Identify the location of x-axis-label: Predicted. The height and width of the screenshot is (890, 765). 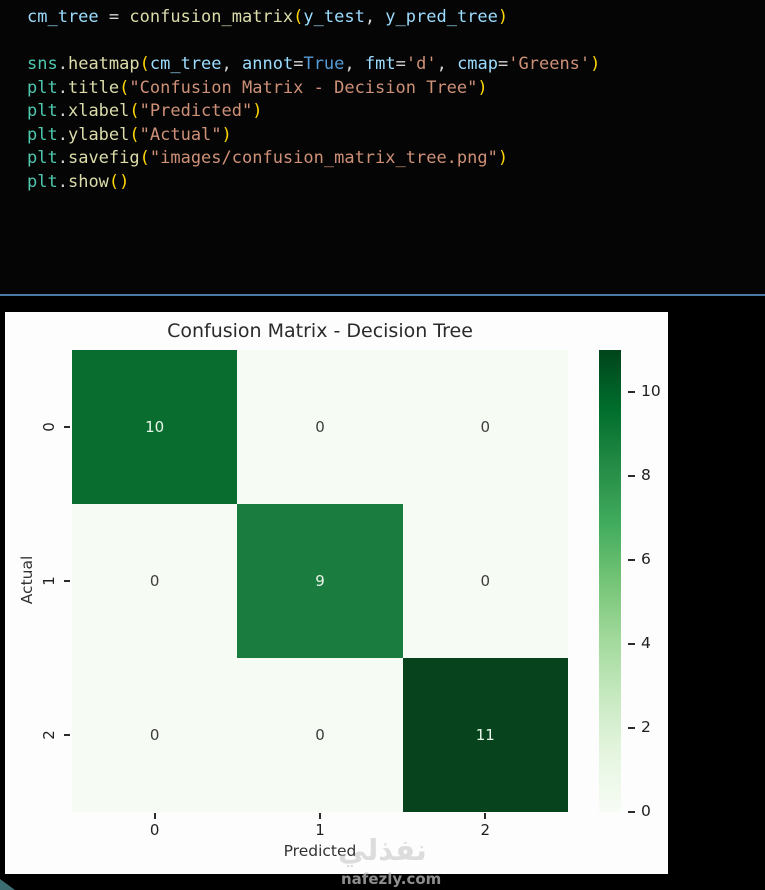
(320, 851).